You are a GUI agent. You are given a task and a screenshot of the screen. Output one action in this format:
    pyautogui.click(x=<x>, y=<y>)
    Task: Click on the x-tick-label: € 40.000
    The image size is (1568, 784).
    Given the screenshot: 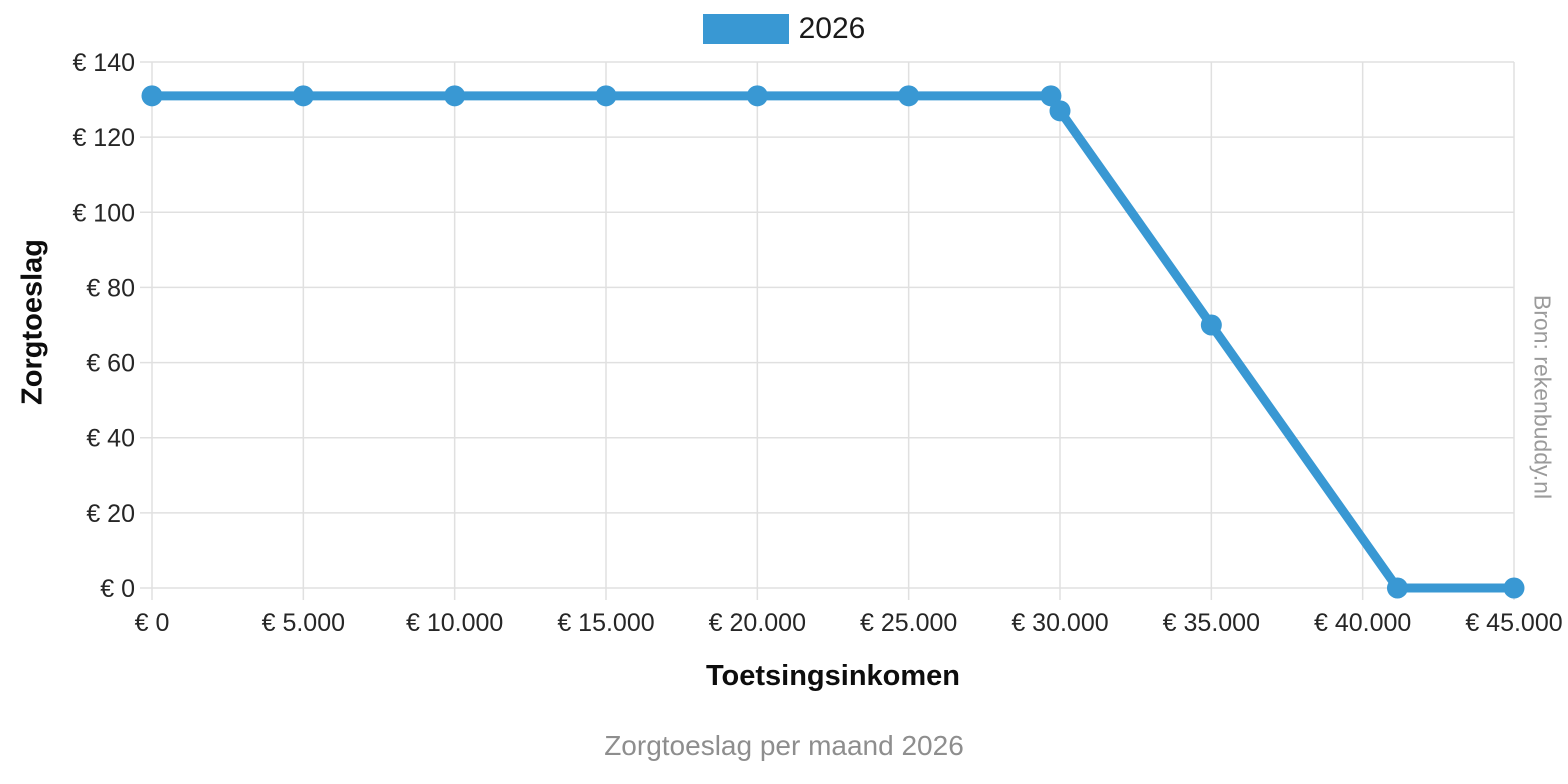 What is the action you would take?
    pyautogui.click(x=1362, y=623)
    